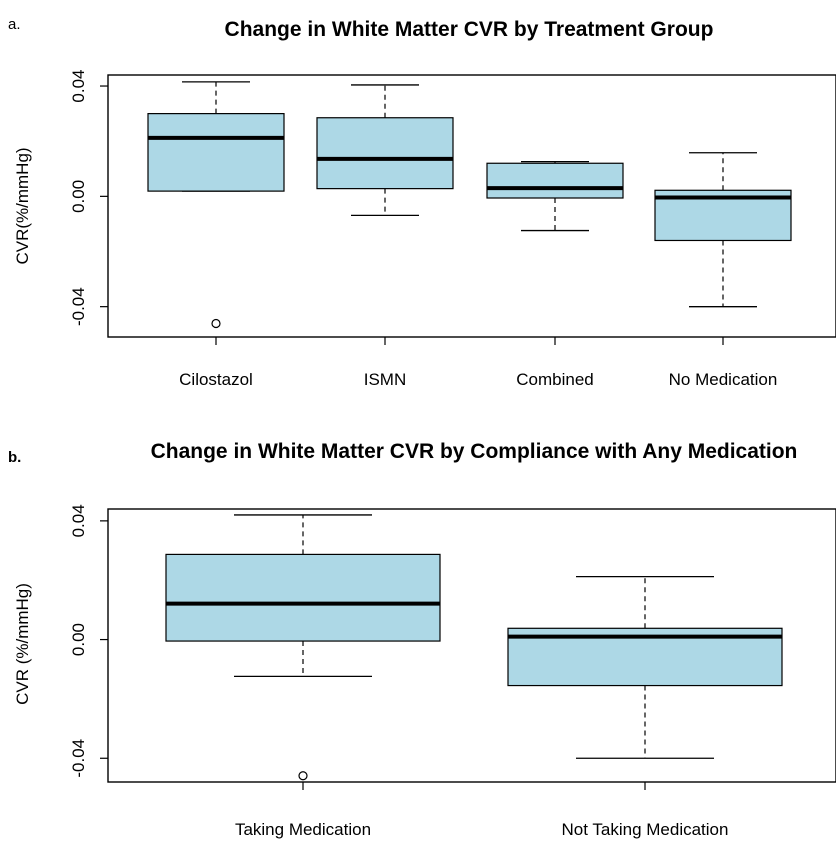 The width and height of the screenshot is (836, 841). What do you see at coordinates (216, 323) in the screenshot?
I see `chart-a-outlier-point` at bounding box center [216, 323].